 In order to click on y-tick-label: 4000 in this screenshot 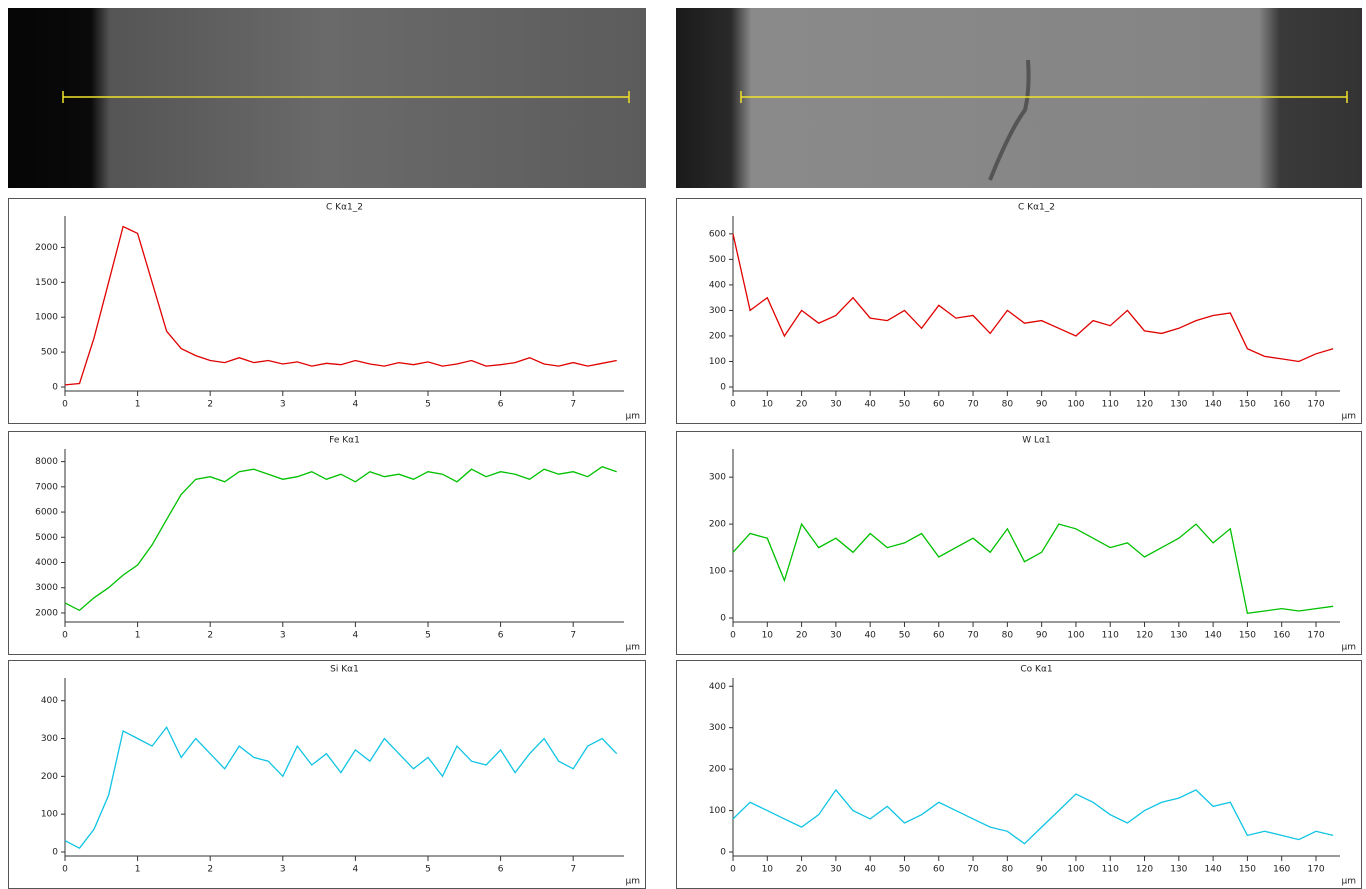, I will do `click(46, 563)`.